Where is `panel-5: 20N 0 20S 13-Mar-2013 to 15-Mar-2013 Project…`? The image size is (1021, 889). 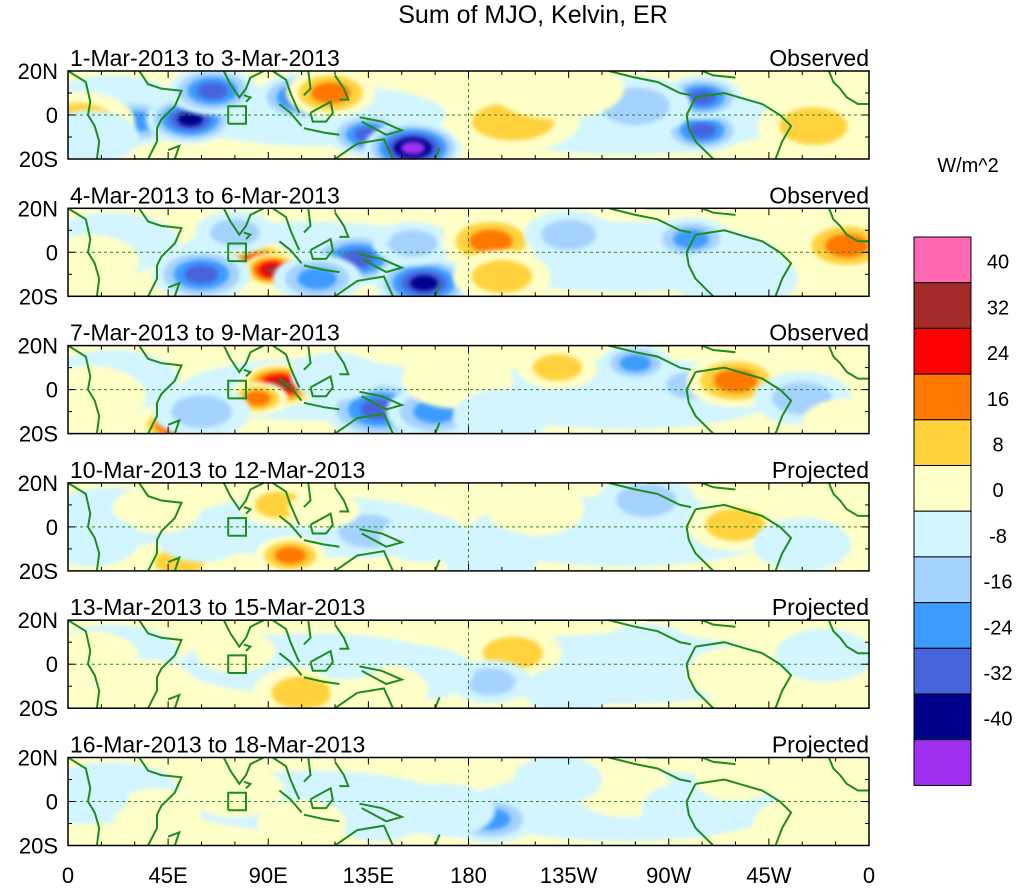
panel-5: 20N 0 20S 13-Mar-2013 to 15-Mar-2013 Project… is located at coordinates (444, 657).